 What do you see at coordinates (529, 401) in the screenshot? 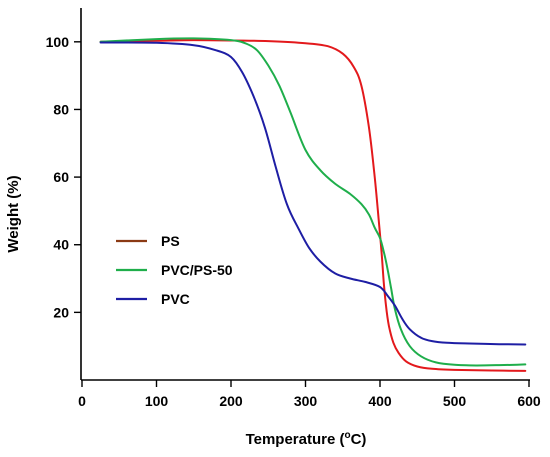
I see `x-tick-label: 600` at bounding box center [529, 401].